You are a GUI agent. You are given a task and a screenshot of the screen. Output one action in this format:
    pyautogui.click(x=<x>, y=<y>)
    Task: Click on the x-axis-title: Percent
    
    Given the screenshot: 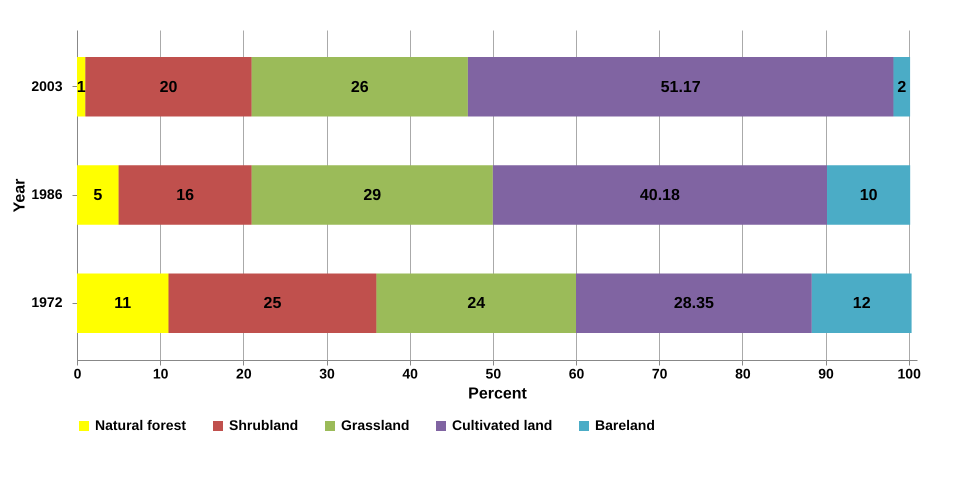 What is the action you would take?
    pyautogui.click(x=498, y=394)
    